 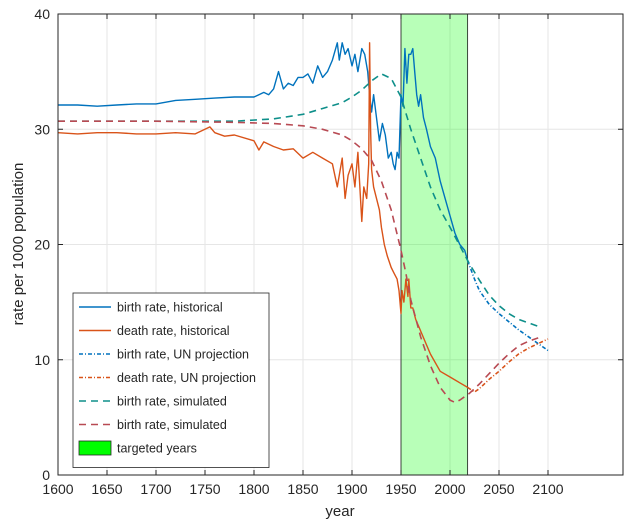 What do you see at coordinates (106, 489) in the screenshot?
I see `x-tick-label: 1650` at bounding box center [106, 489].